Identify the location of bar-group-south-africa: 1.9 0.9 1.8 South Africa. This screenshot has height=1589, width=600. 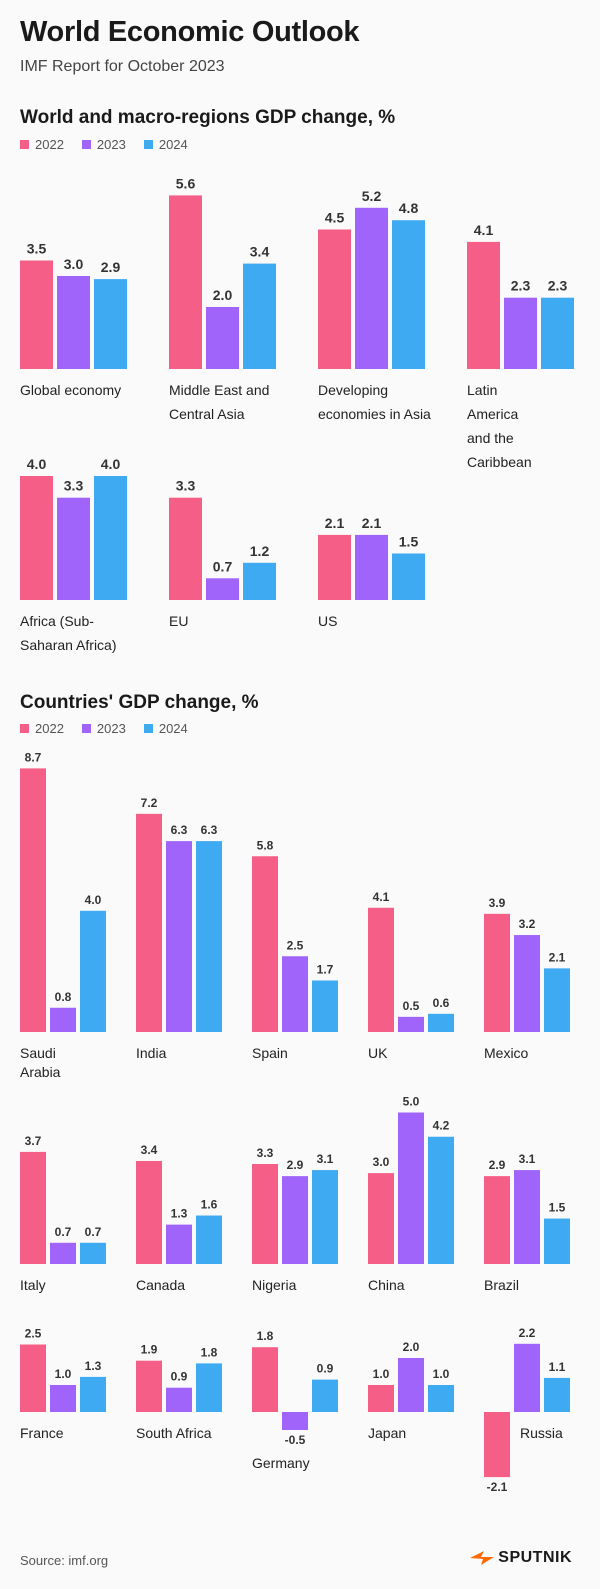
(179, 1392).